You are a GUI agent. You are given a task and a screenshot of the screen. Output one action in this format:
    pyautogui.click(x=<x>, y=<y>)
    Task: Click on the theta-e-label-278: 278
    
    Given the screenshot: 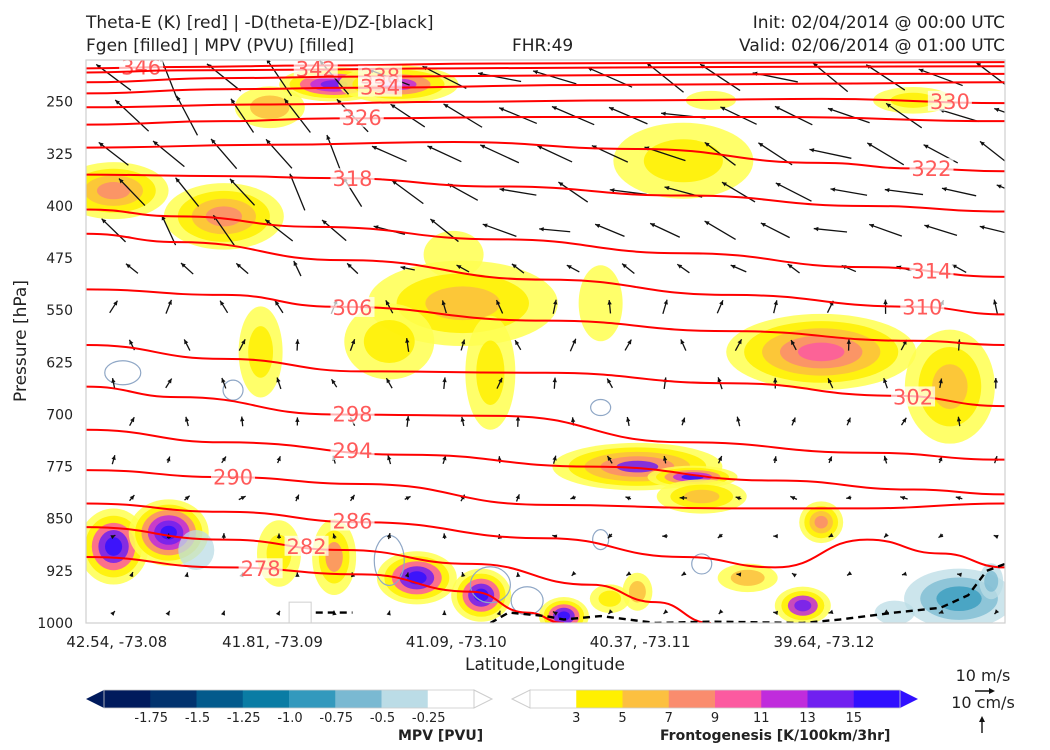 What is the action you would take?
    pyautogui.click(x=261, y=569)
    